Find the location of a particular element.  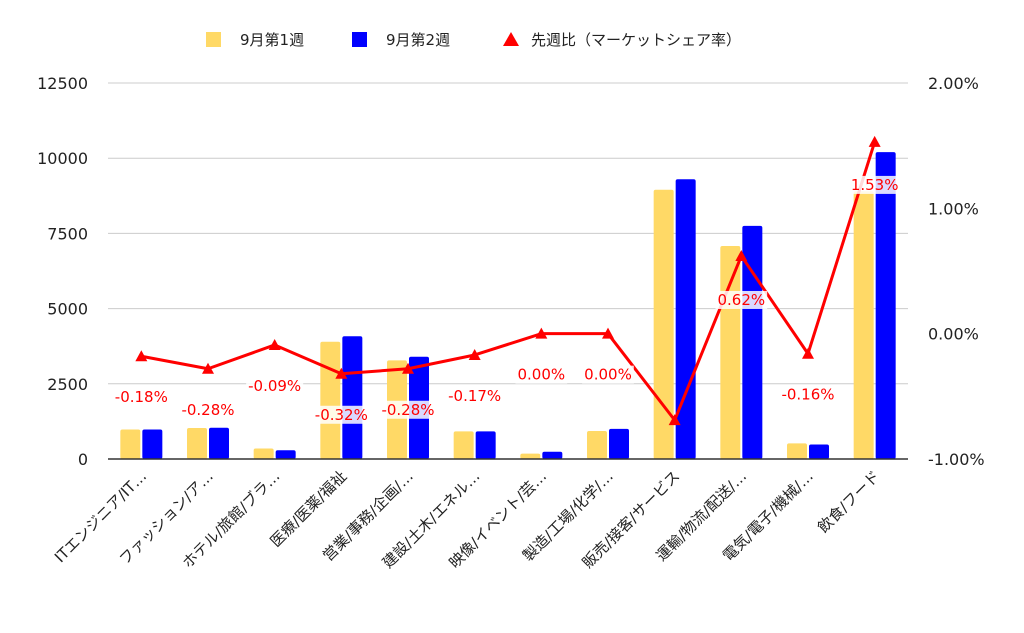

legend-label-week2: 9月第2週 is located at coordinates (418, 40).